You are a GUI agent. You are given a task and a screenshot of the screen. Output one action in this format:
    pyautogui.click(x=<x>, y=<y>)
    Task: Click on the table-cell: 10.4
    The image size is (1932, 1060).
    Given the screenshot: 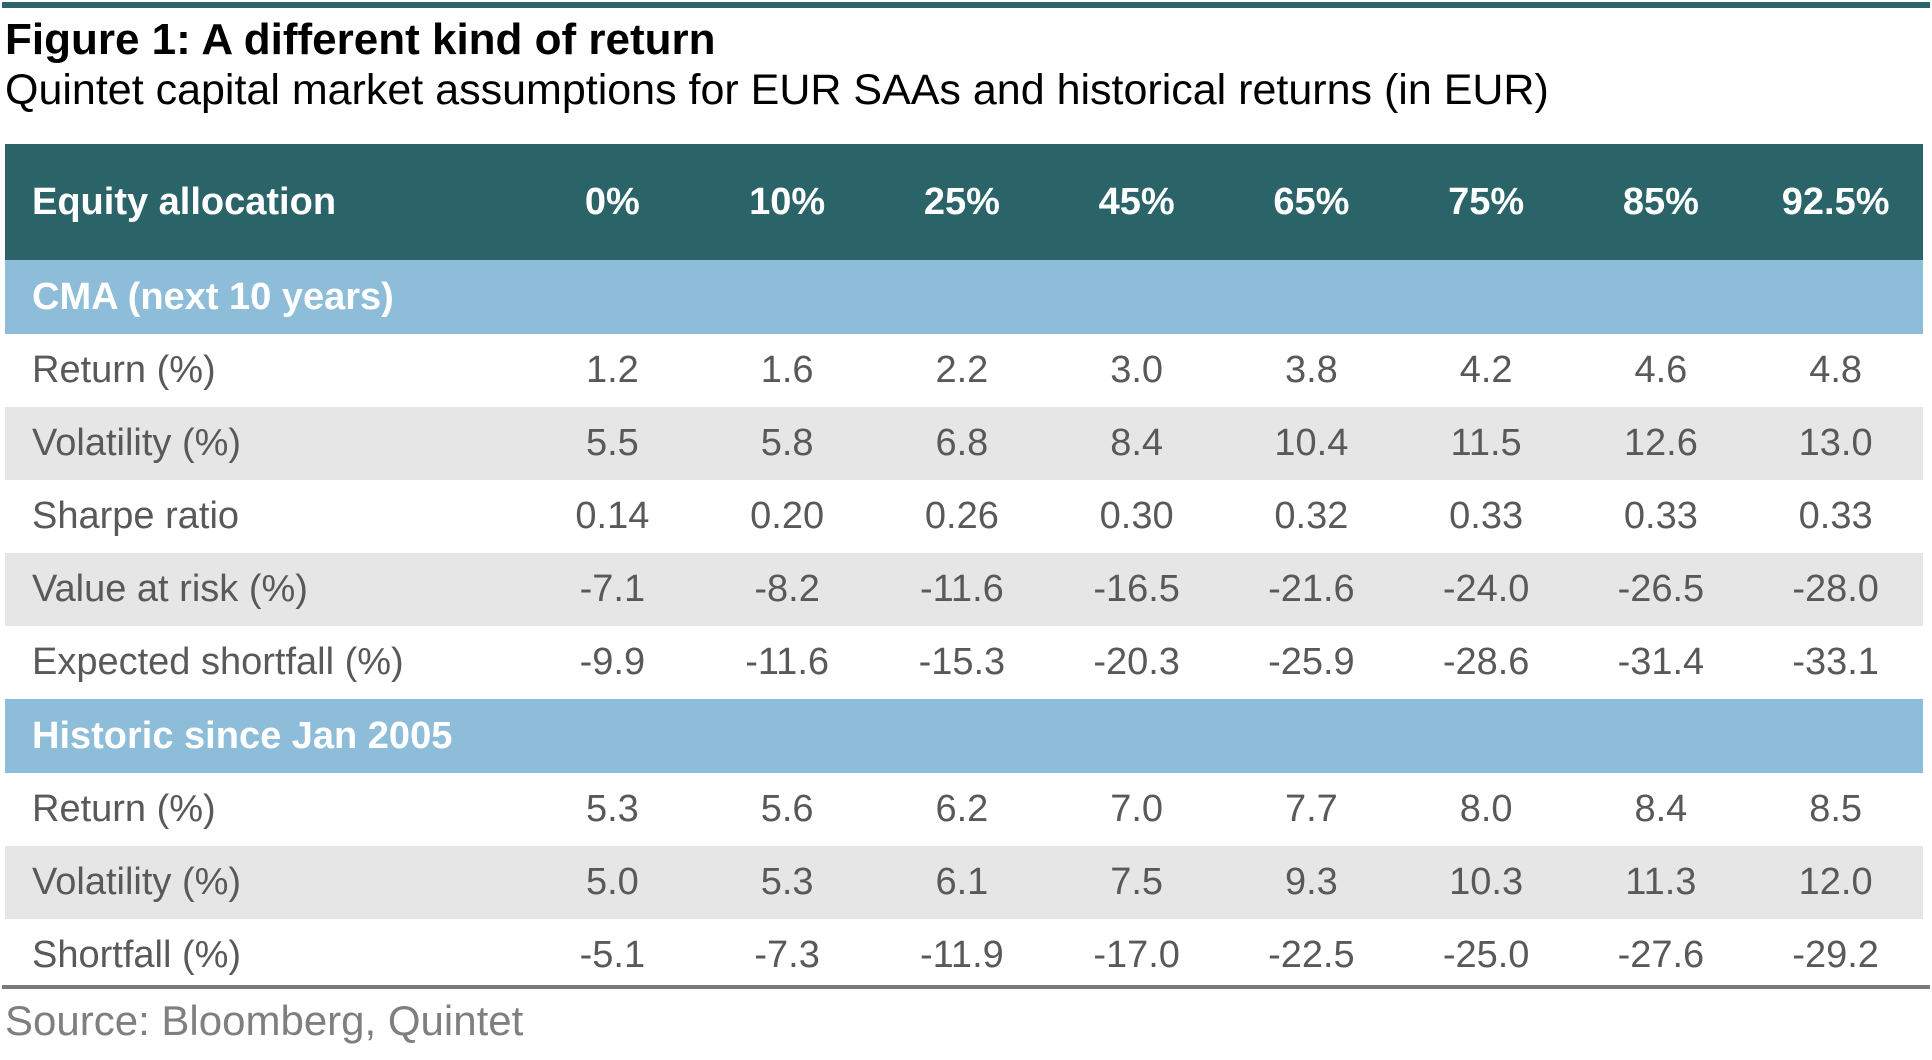 What is the action you would take?
    pyautogui.click(x=1311, y=443)
    